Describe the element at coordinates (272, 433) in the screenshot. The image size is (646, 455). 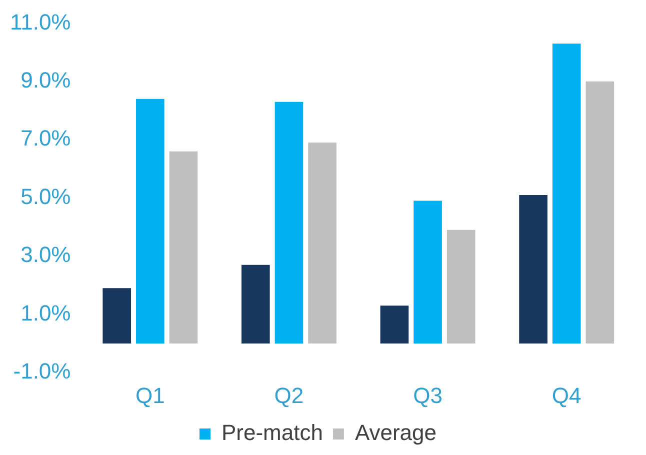
I see `legend-label: Pre-match` at that location.